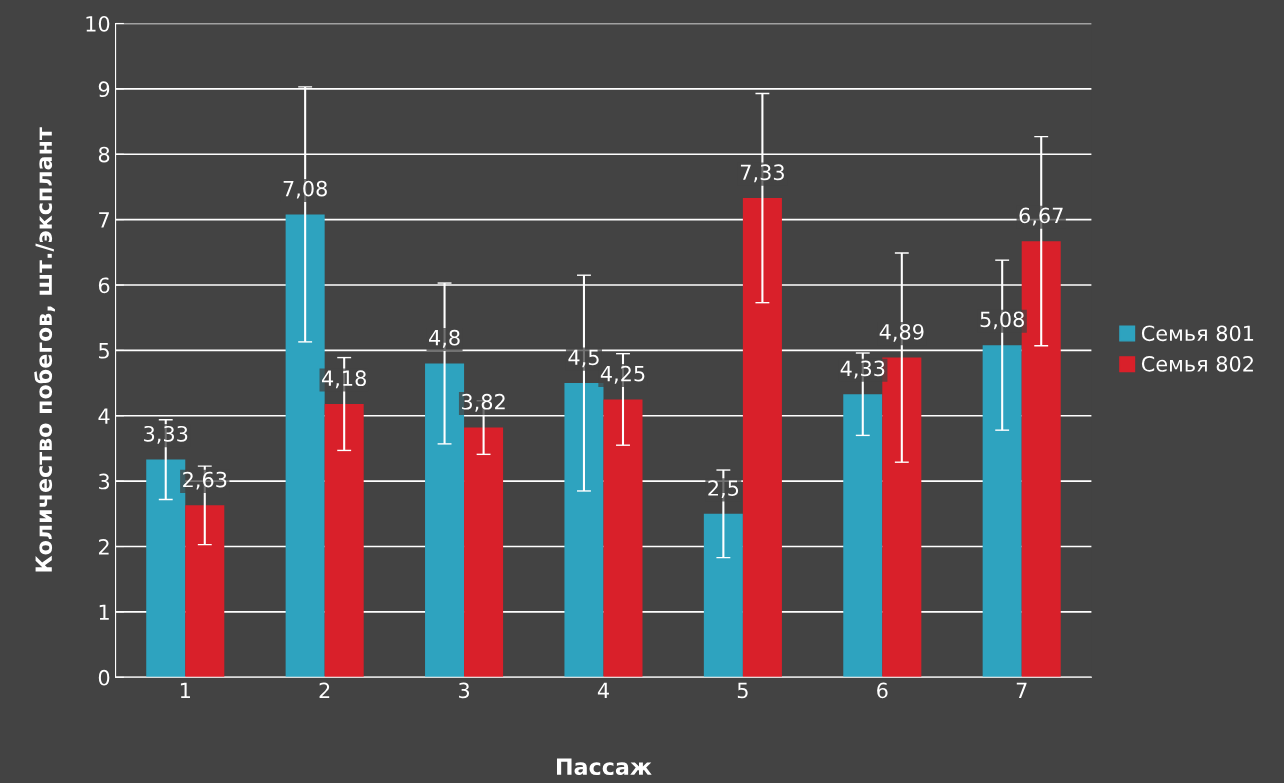  What do you see at coordinates (205, 480) in the screenshot?
I see `data-label: 2,63` at bounding box center [205, 480].